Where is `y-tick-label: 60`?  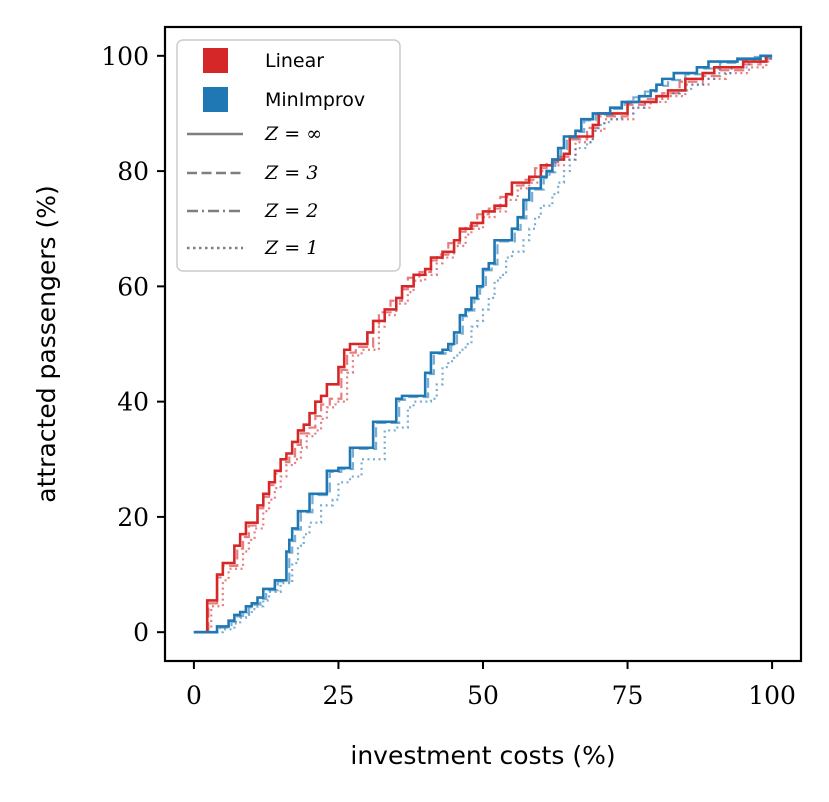 y-tick-label: 60 is located at coordinates (133, 286).